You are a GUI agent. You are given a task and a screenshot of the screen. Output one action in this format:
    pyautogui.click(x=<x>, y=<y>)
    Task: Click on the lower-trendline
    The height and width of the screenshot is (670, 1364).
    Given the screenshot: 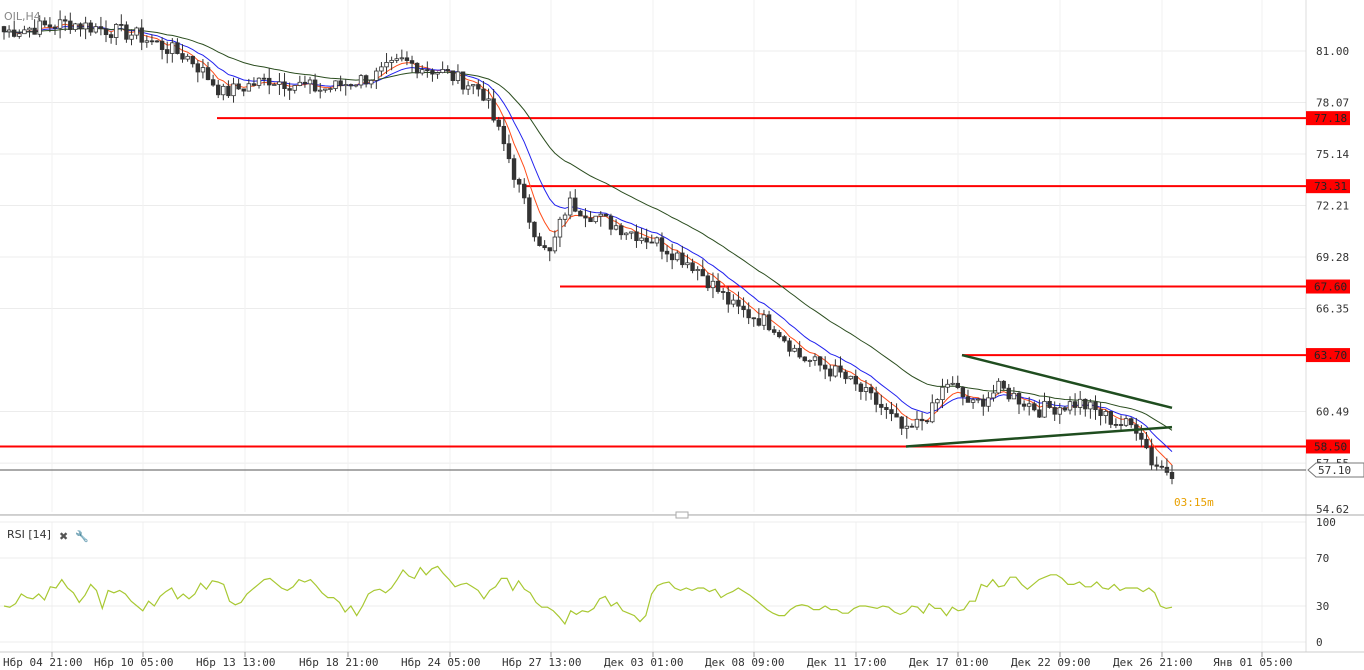 What is the action you would take?
    pyautogui.click(x=1039, y=436)
    